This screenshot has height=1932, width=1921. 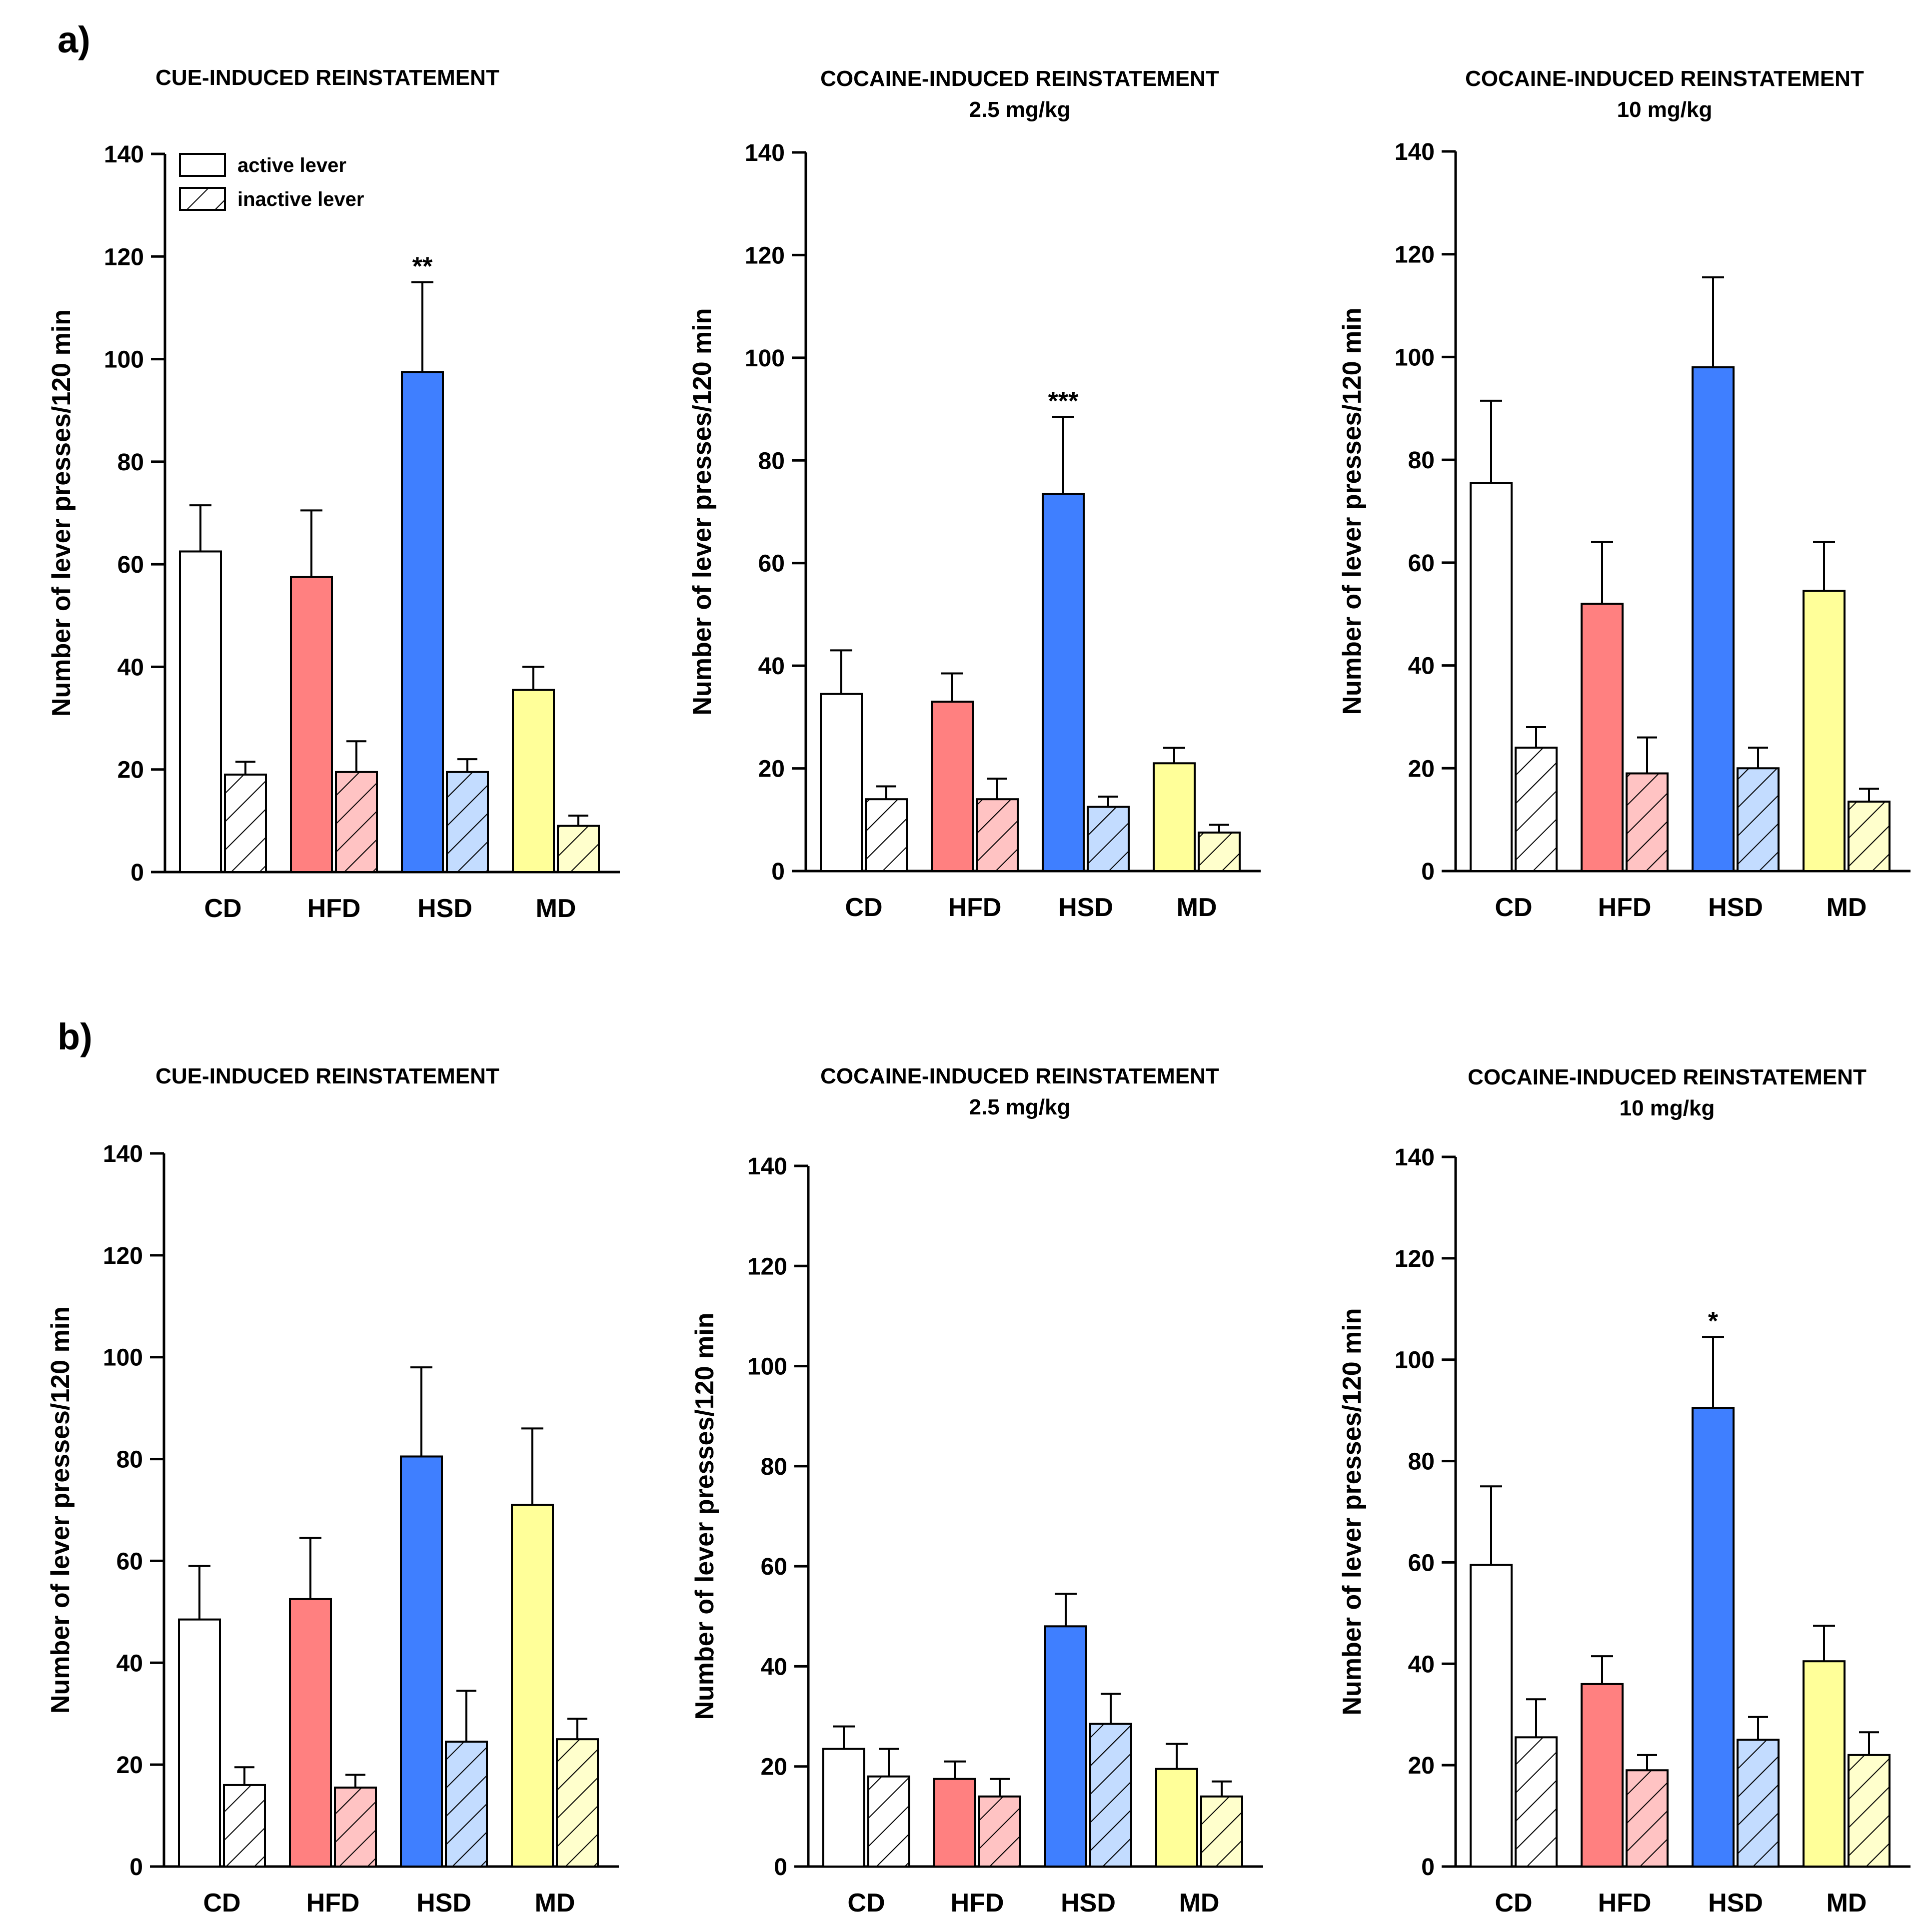 I want to click on legend-swatch-active, so click(x=202, y=165).